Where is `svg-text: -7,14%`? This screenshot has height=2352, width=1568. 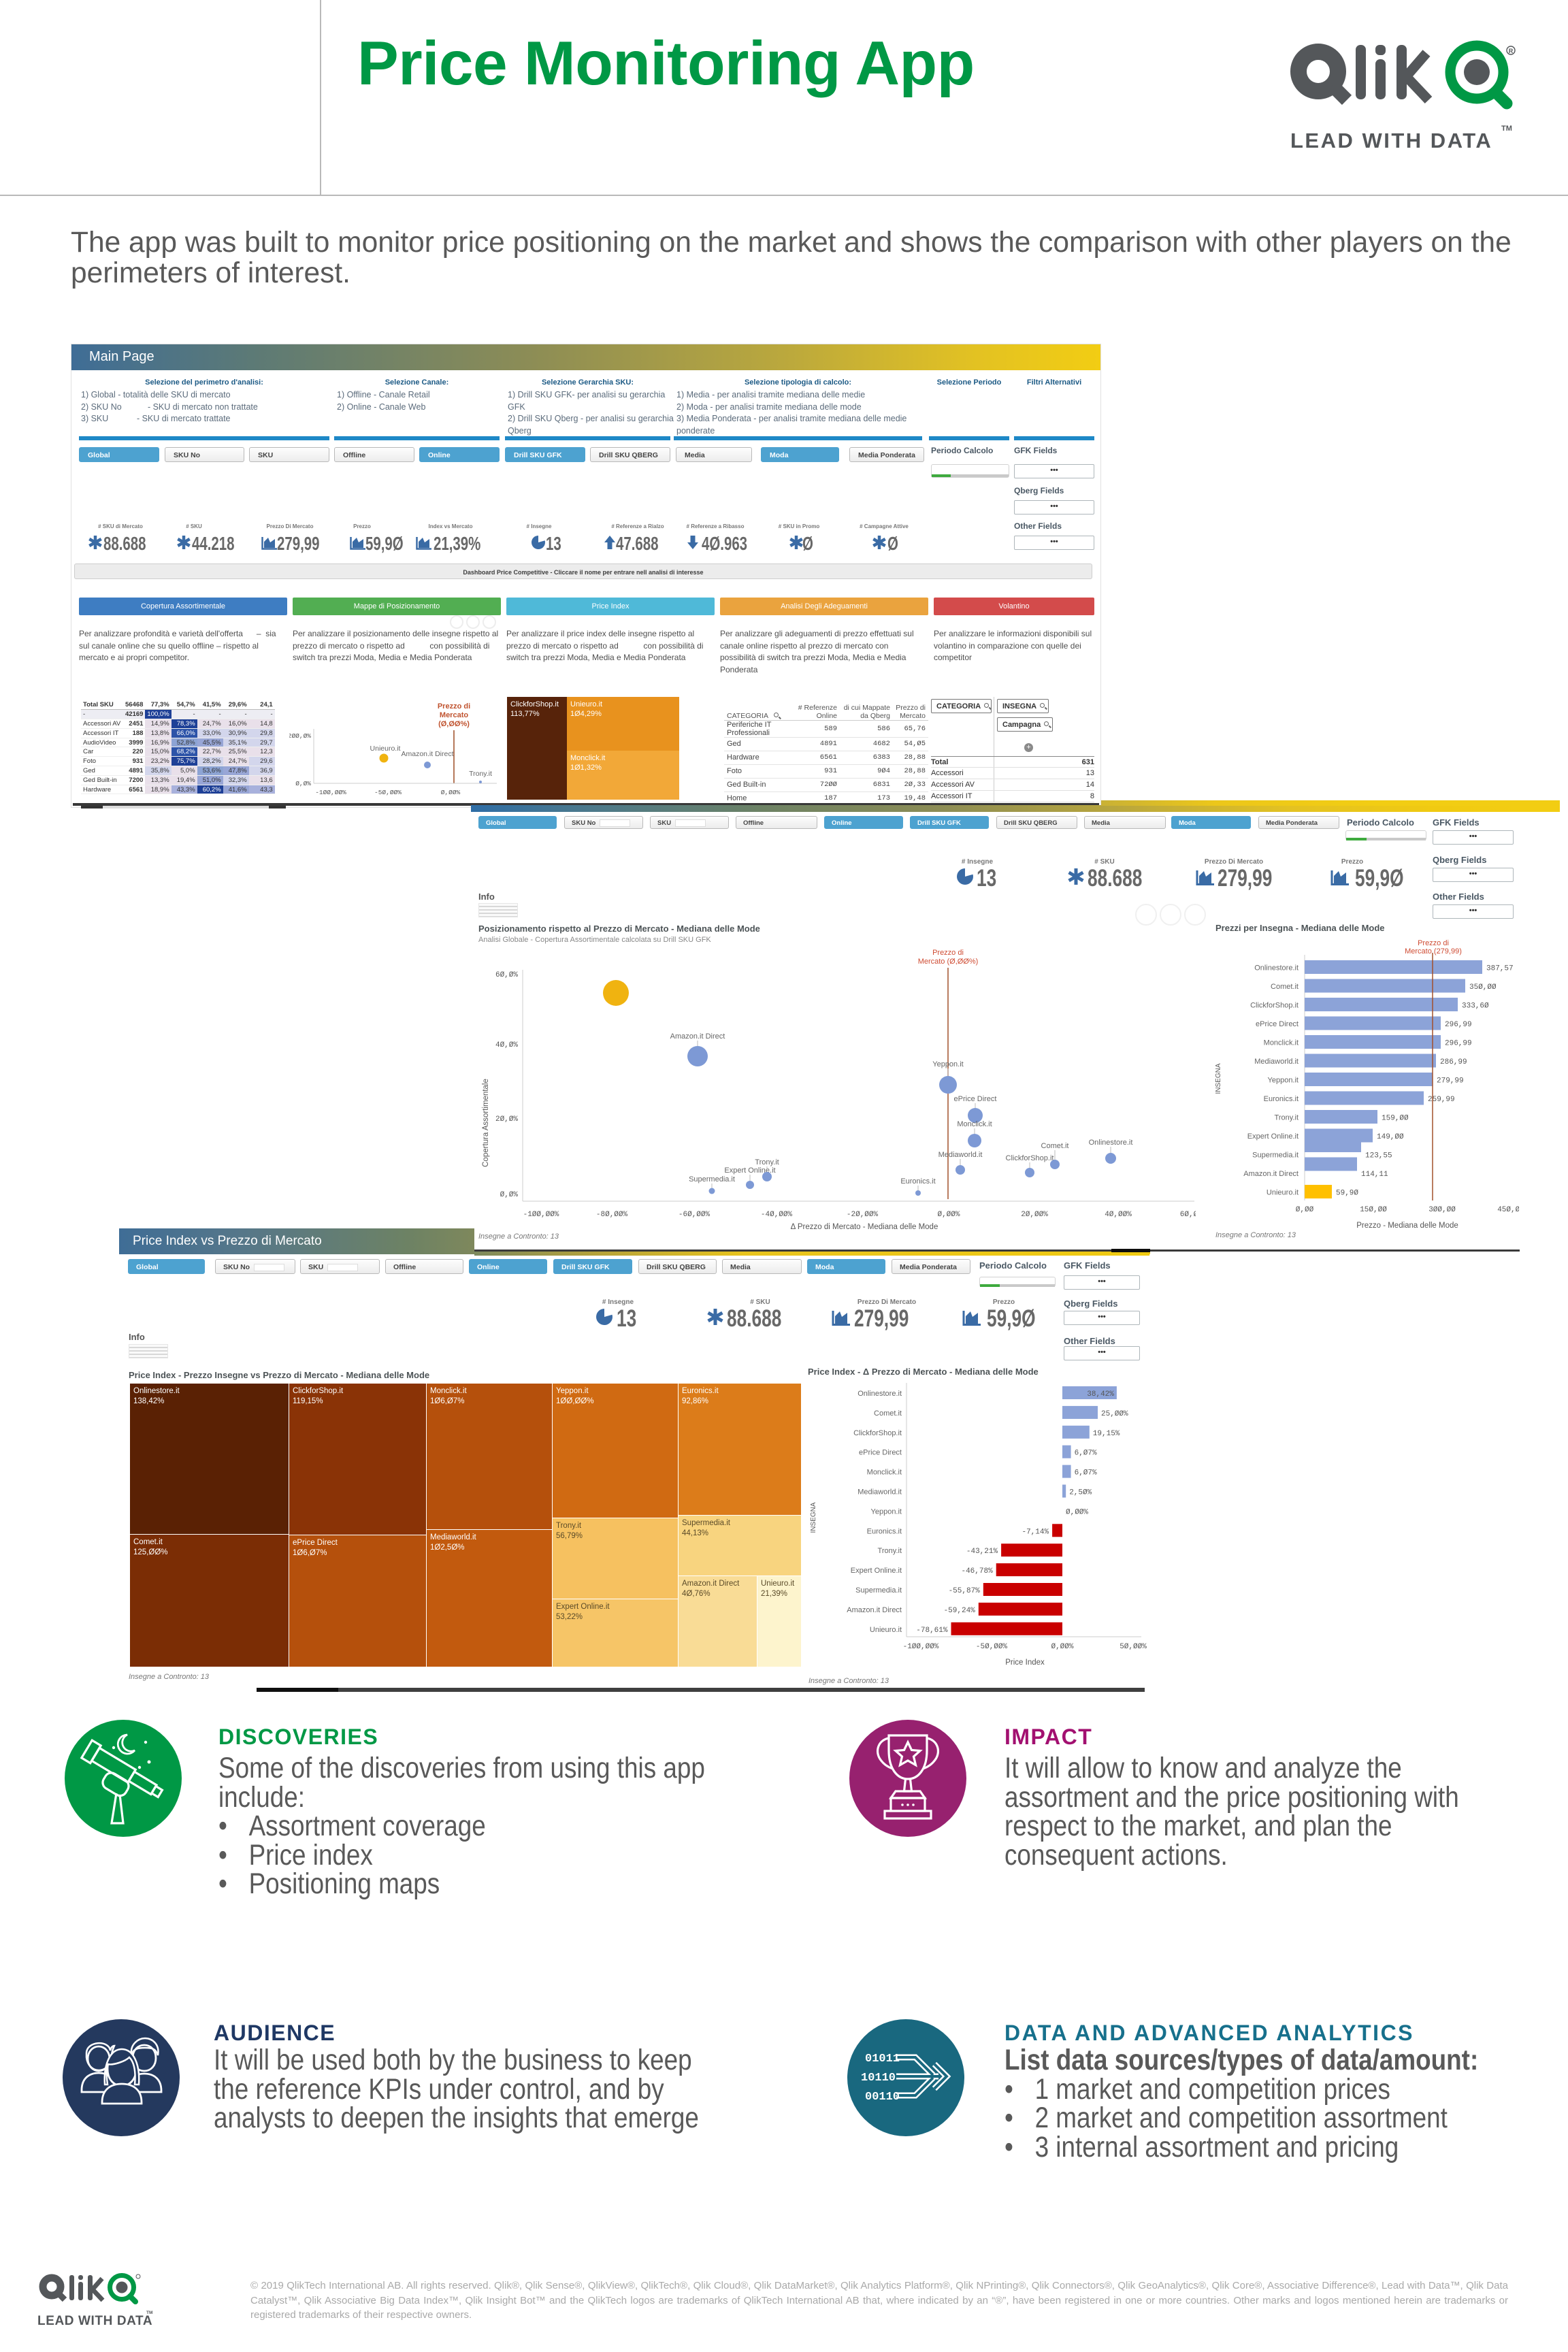 svg-text: -7,14% is located at coordinates (1035, 1532).